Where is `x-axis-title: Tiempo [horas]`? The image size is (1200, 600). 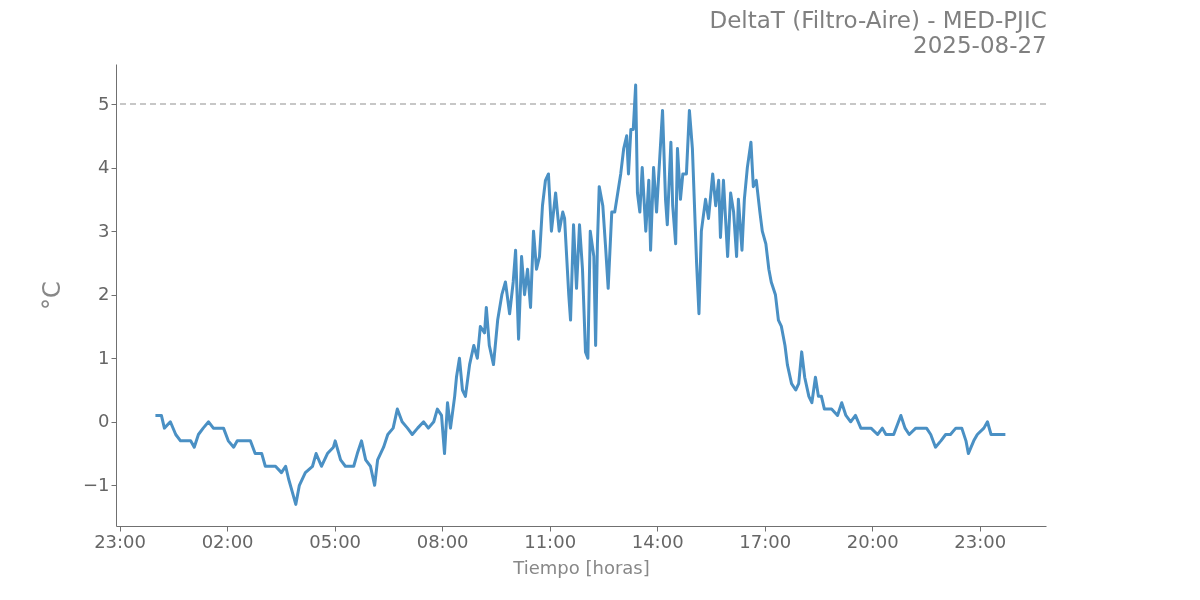 x-axis-title: Tiempo [horas] is located at coordinates (581, 567).